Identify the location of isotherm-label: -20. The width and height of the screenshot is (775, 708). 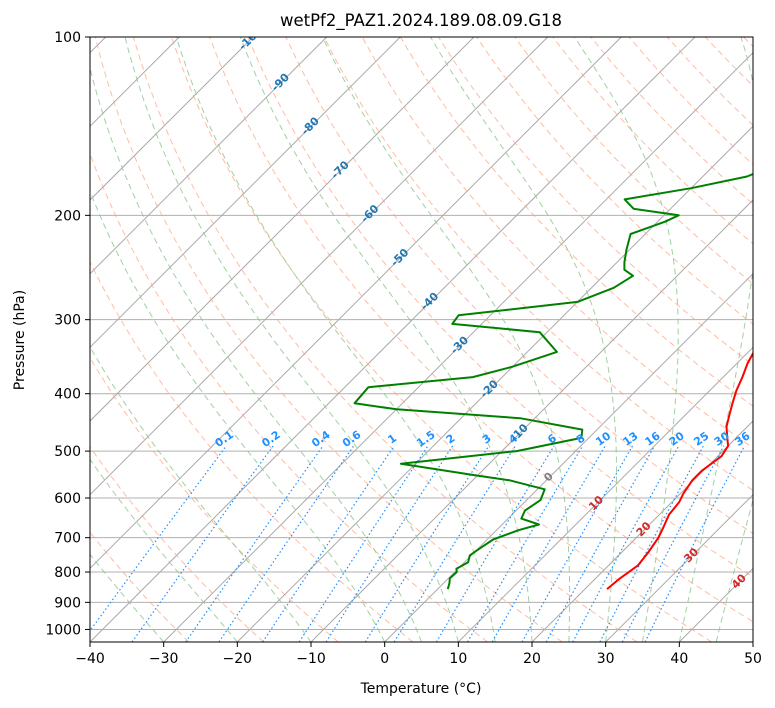
(489, 388).